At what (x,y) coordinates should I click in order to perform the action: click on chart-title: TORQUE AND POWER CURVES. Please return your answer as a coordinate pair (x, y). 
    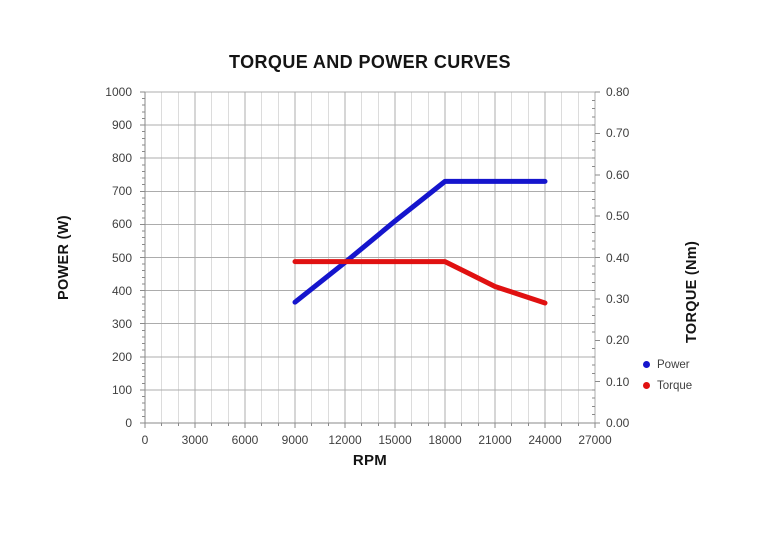
    Looking at the image, I should click on (370, 62).